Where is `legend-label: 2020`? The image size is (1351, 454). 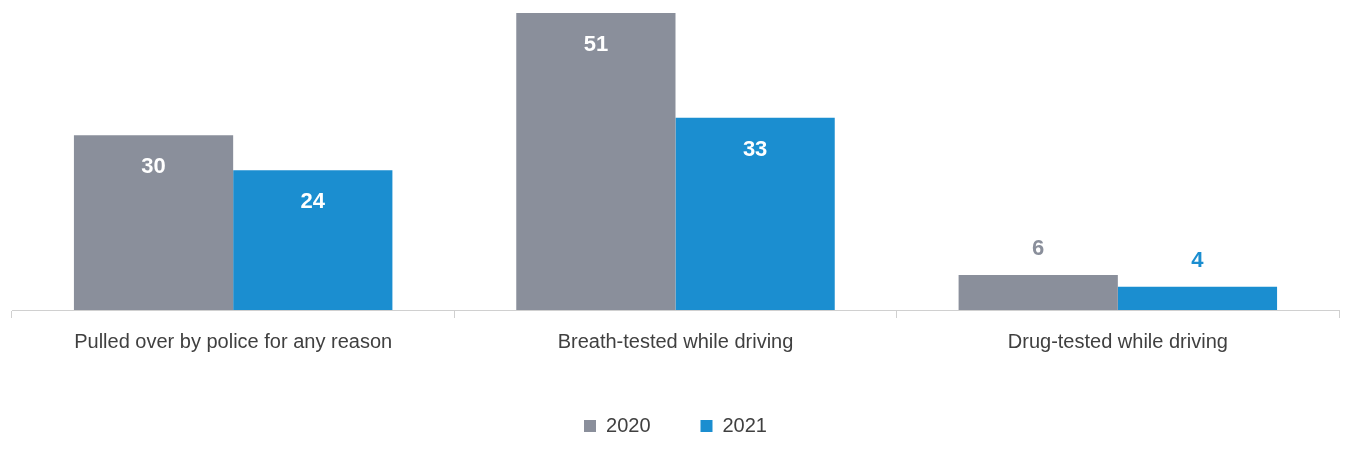
legend-label: 2020 is located at coordinates (628, 424).